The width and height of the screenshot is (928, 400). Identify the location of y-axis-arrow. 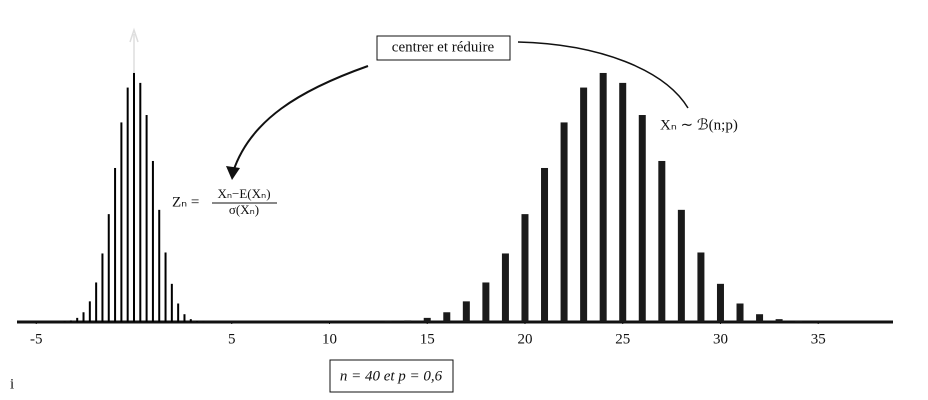
(134, 35).